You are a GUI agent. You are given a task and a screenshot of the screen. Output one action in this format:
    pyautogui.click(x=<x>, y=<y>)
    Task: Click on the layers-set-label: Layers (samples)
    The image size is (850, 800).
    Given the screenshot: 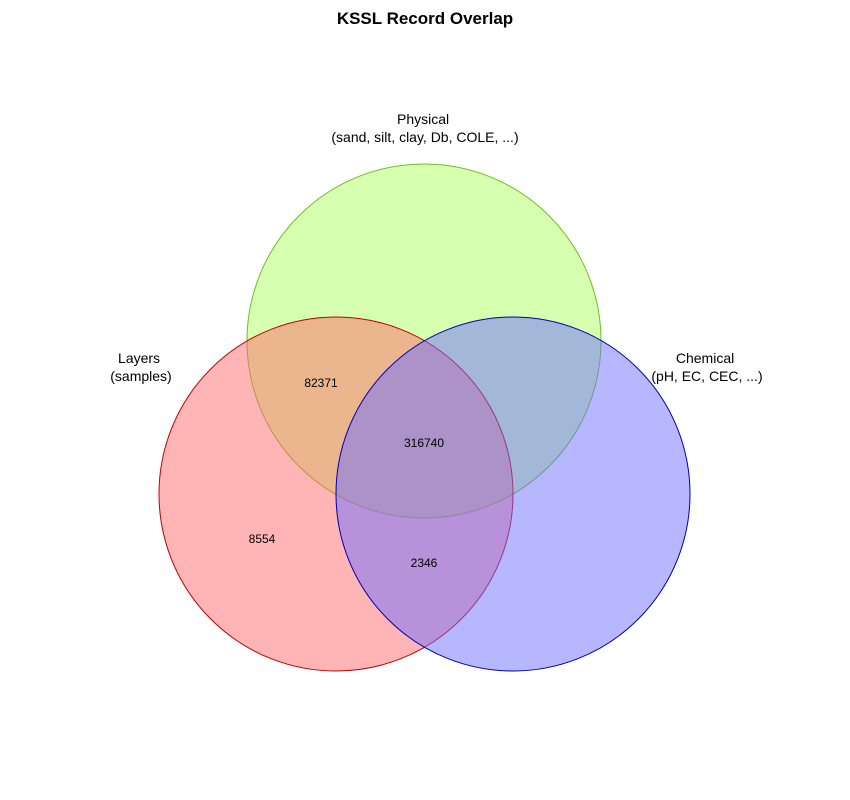 What is the action you would take?
    pyautogui.click(x=140, y=367)
    